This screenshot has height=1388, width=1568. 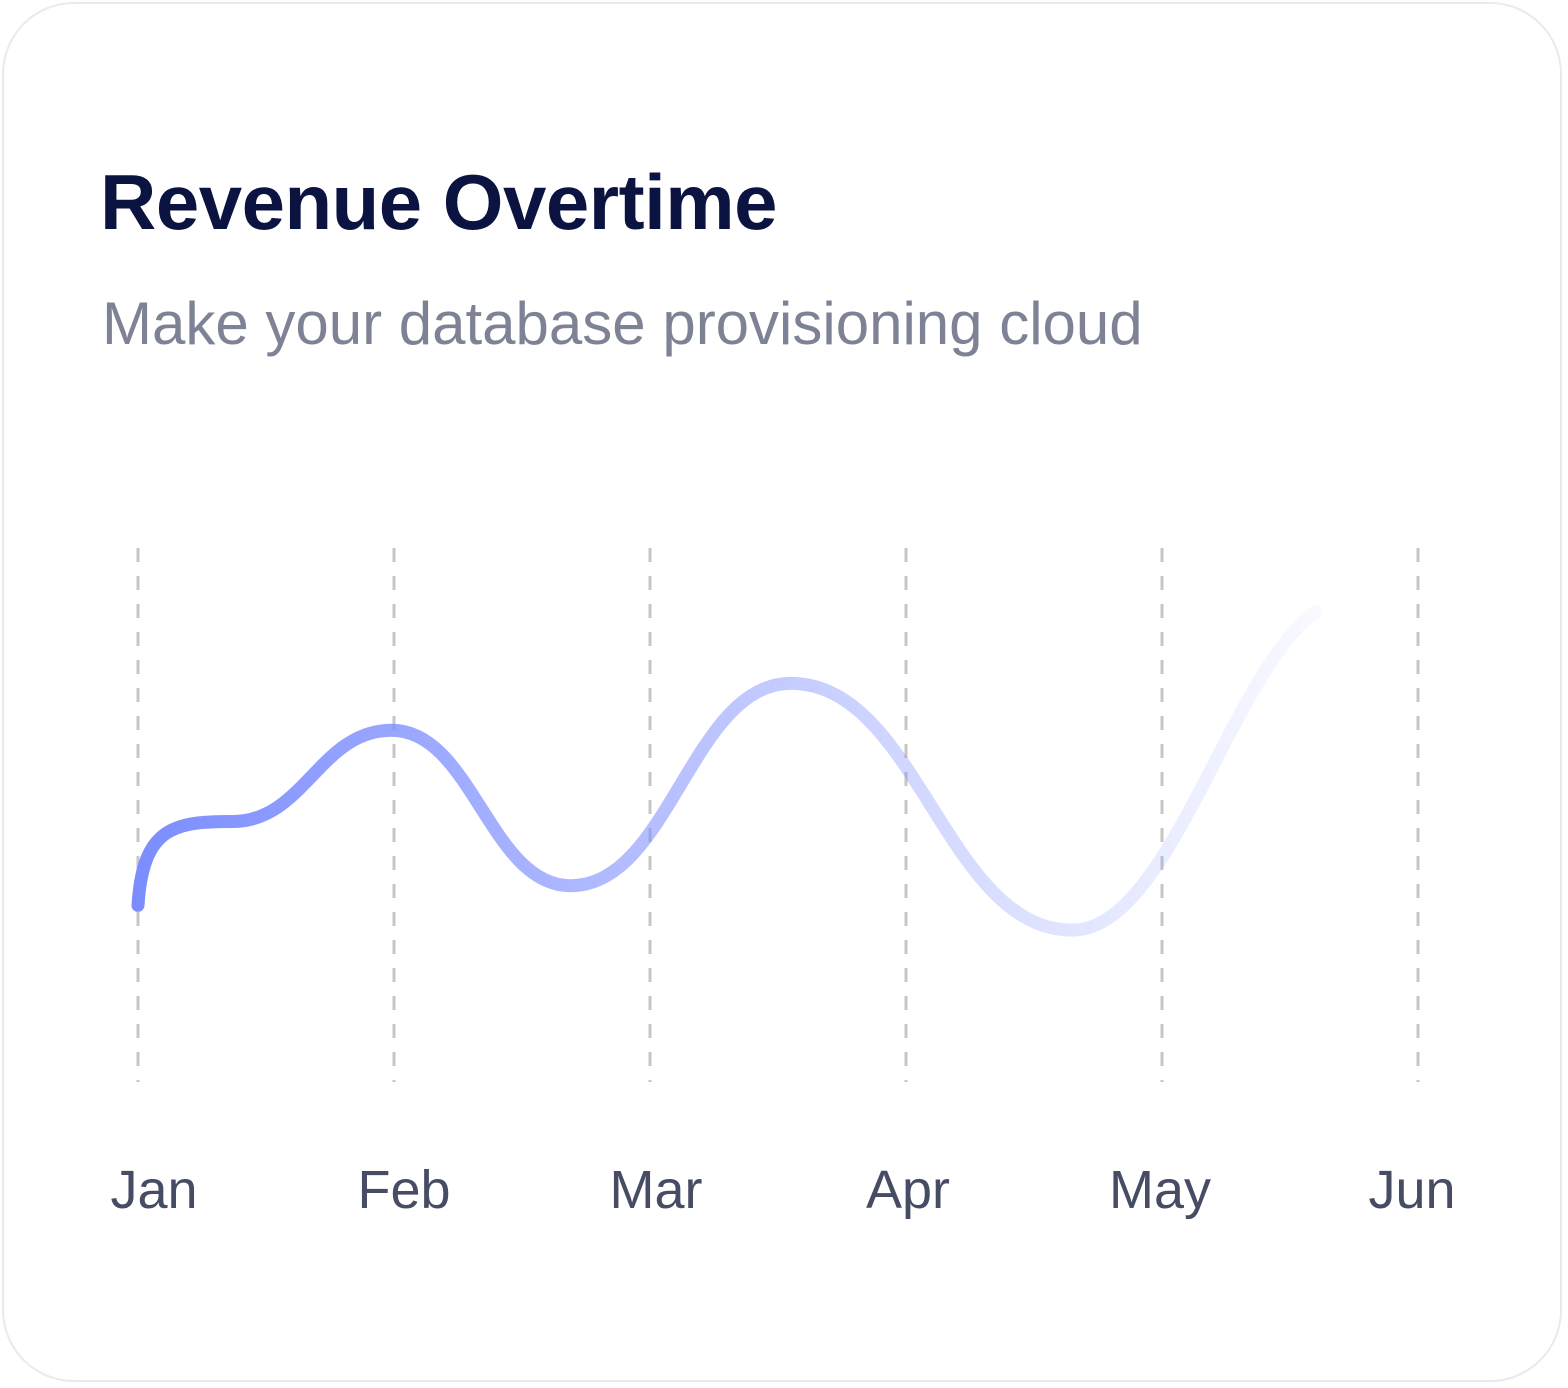 I want to click on tick-label-jun: Jun, so click(x=1411, y=1190).